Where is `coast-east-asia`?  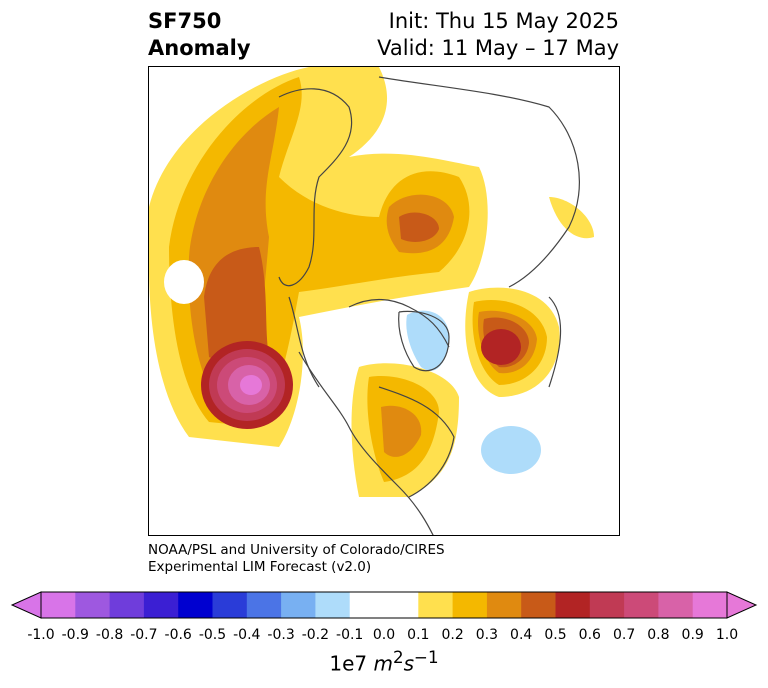
coast-east-asia is located at coordinates (555, 342).